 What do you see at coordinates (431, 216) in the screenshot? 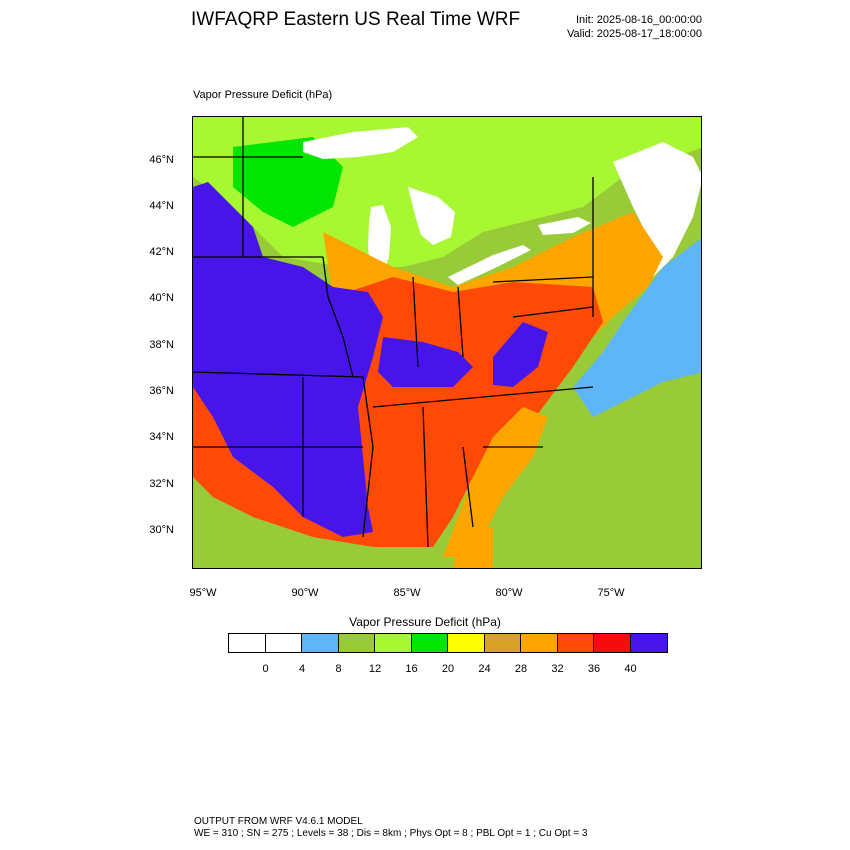
I see `lake-huron` at bounding box center [431, 216].